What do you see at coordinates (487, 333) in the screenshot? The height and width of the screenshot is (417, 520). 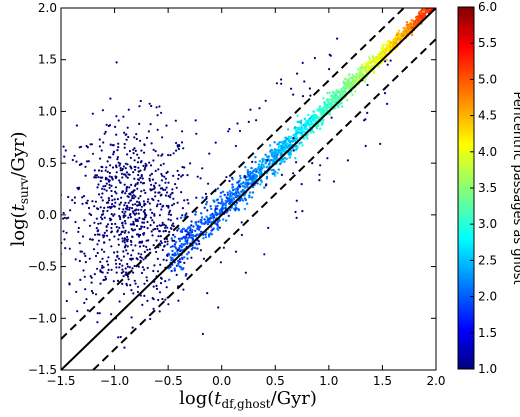 I see `colorbar-tick-label: 1.5` at bounding box center [487, 333].